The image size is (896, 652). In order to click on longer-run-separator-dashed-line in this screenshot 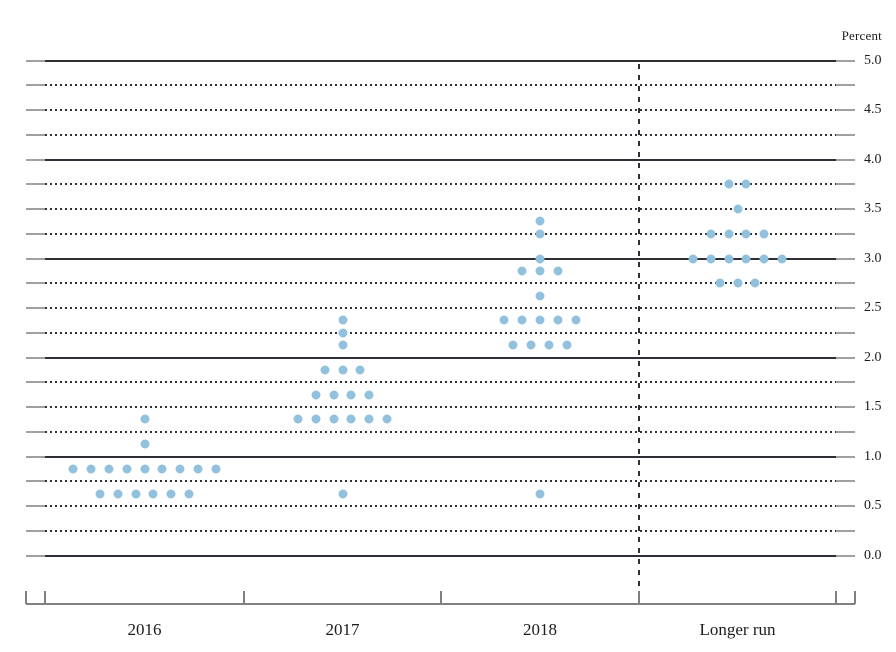, I will do `click(639, 334)`.